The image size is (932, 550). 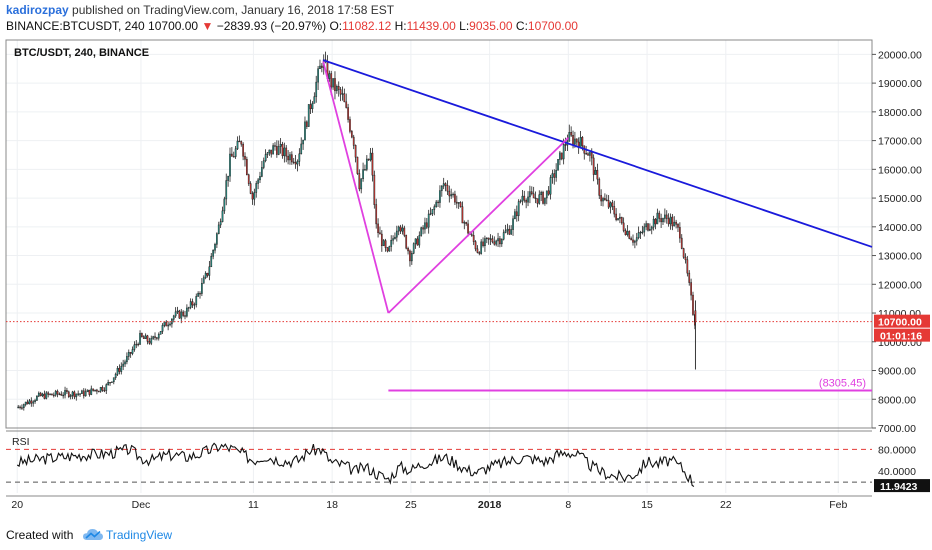 What do you see at coordinates (897, 450) in the screenshot?
I see `rsi-tick-label: 80.0000` at bounding box center [897, 450].